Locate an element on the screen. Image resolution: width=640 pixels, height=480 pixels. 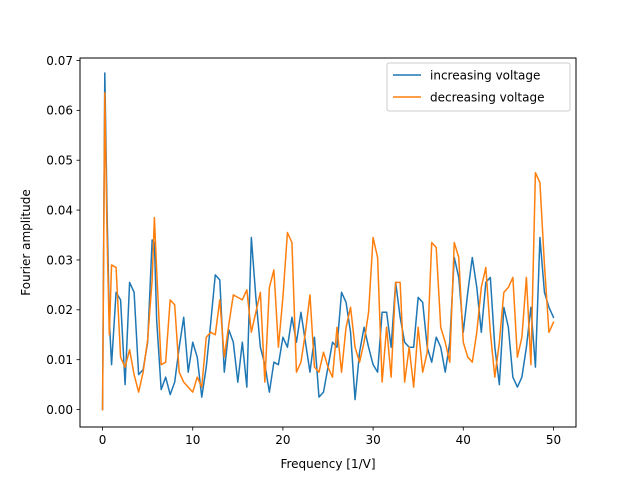
y-tick-label: 0.03 is located at coordinates (59, 260).